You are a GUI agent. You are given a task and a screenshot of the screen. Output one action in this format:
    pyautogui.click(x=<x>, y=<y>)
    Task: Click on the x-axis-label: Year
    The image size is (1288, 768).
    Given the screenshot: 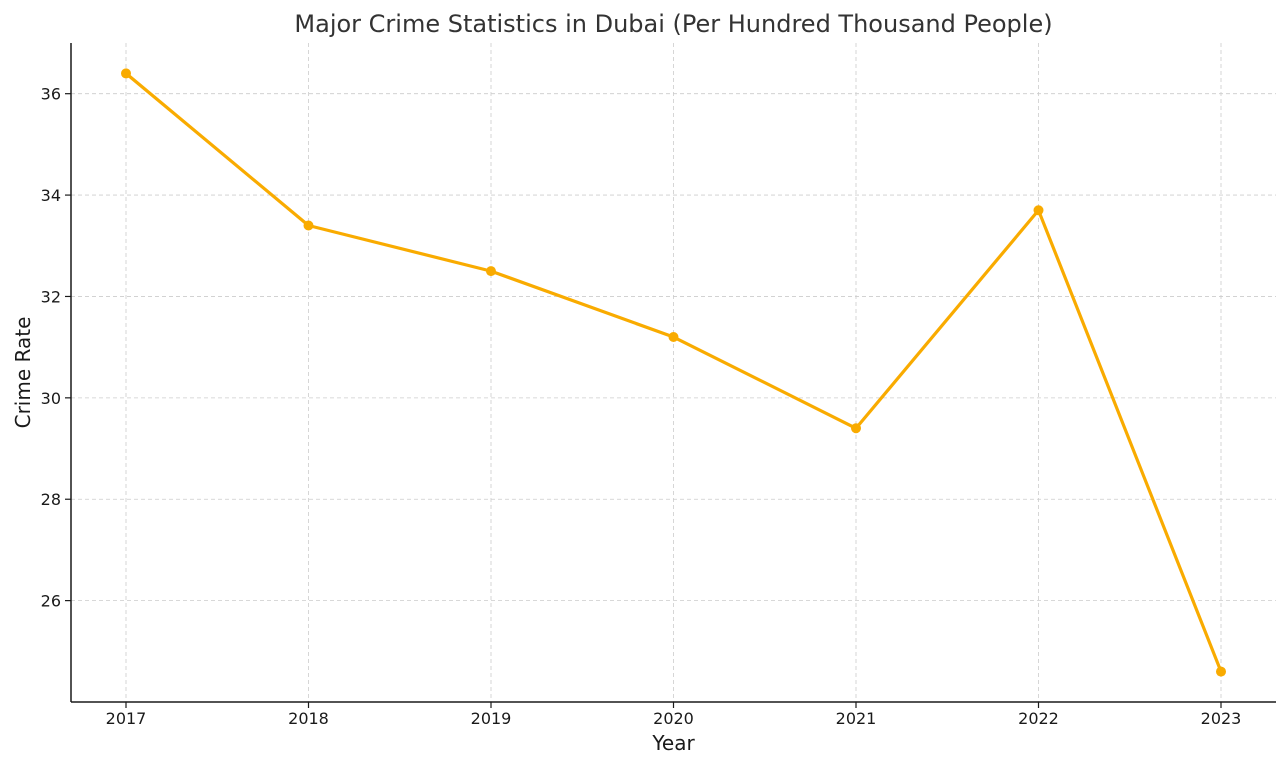 What is the action you would take?
    pyautogui.click(x=673, y=743)
    